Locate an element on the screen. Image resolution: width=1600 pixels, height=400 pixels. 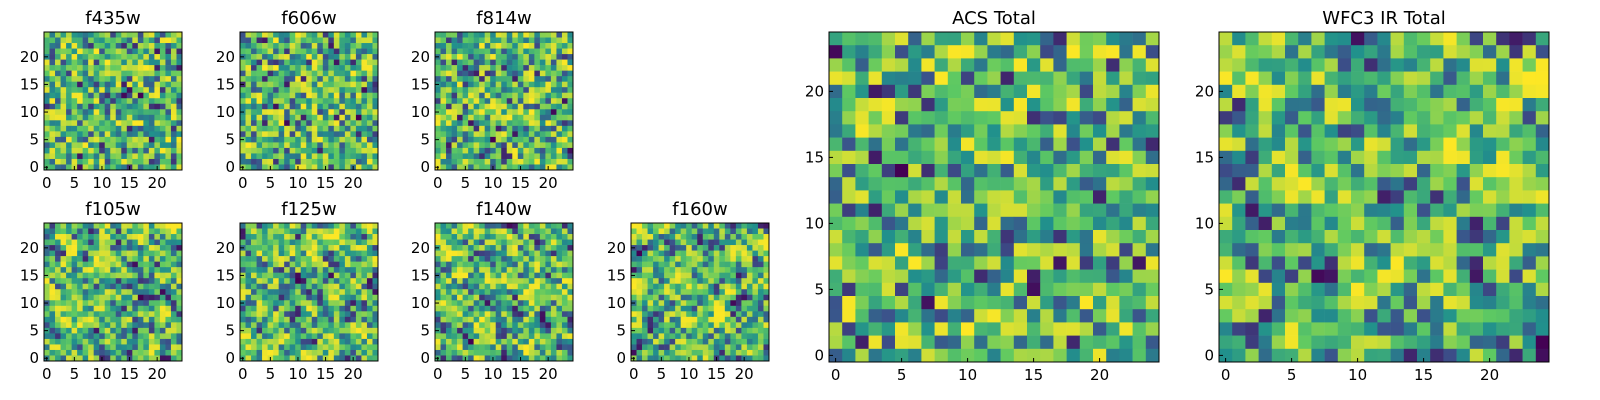
y-tick-label: 10 is located at coordinates (29, 112).